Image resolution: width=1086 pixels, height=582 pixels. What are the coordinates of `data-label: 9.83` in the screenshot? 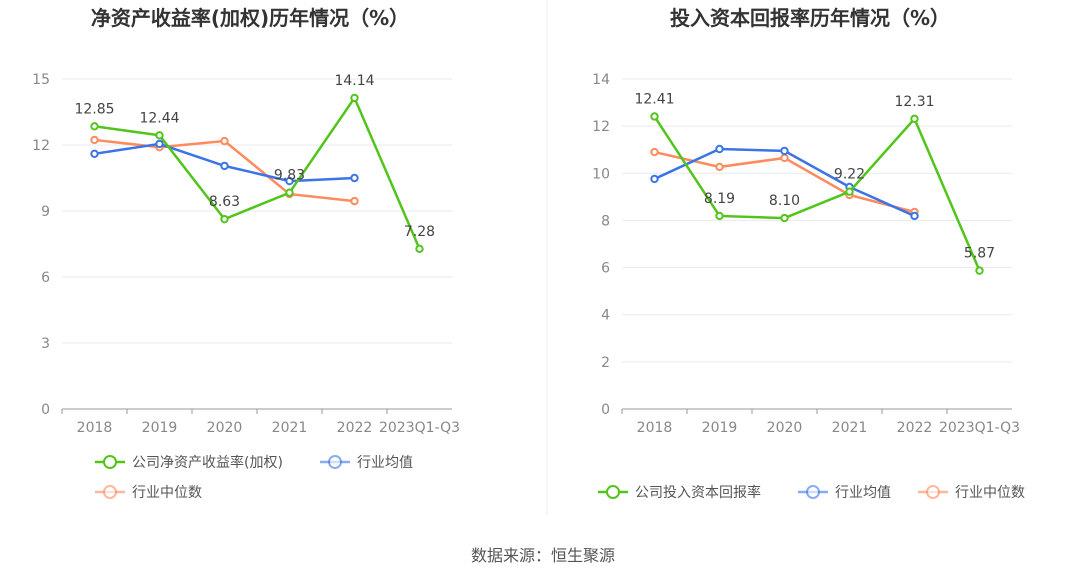 It's located at (289, 176).